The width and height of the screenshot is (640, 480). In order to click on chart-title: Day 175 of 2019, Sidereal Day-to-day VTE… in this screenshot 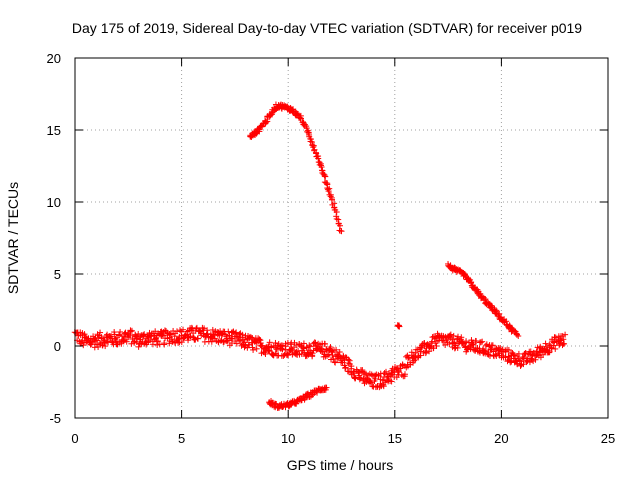, I will do `click(327, 28)`.